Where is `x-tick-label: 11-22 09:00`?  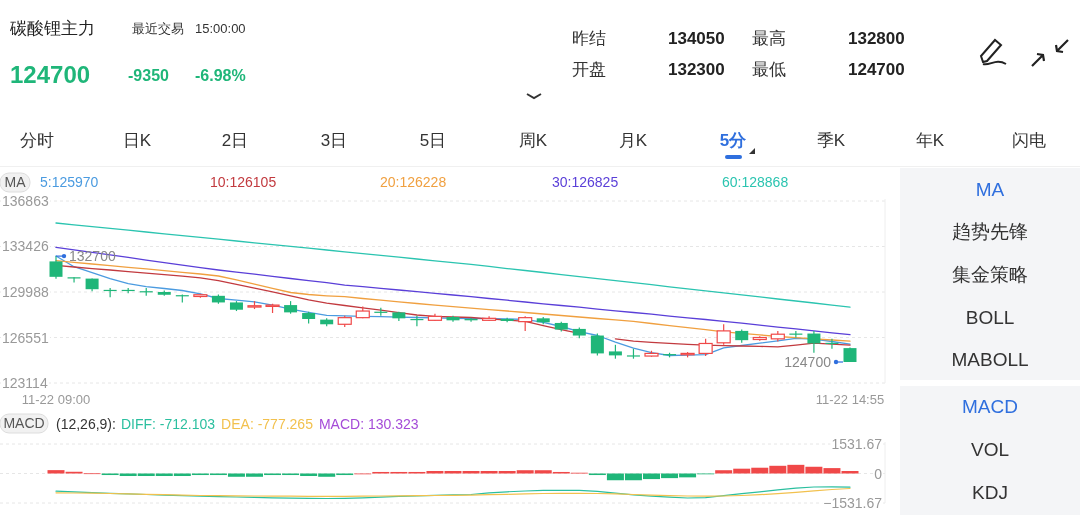 x-tick-label: 11-22 09:00 is located at coordinates (56, 399).